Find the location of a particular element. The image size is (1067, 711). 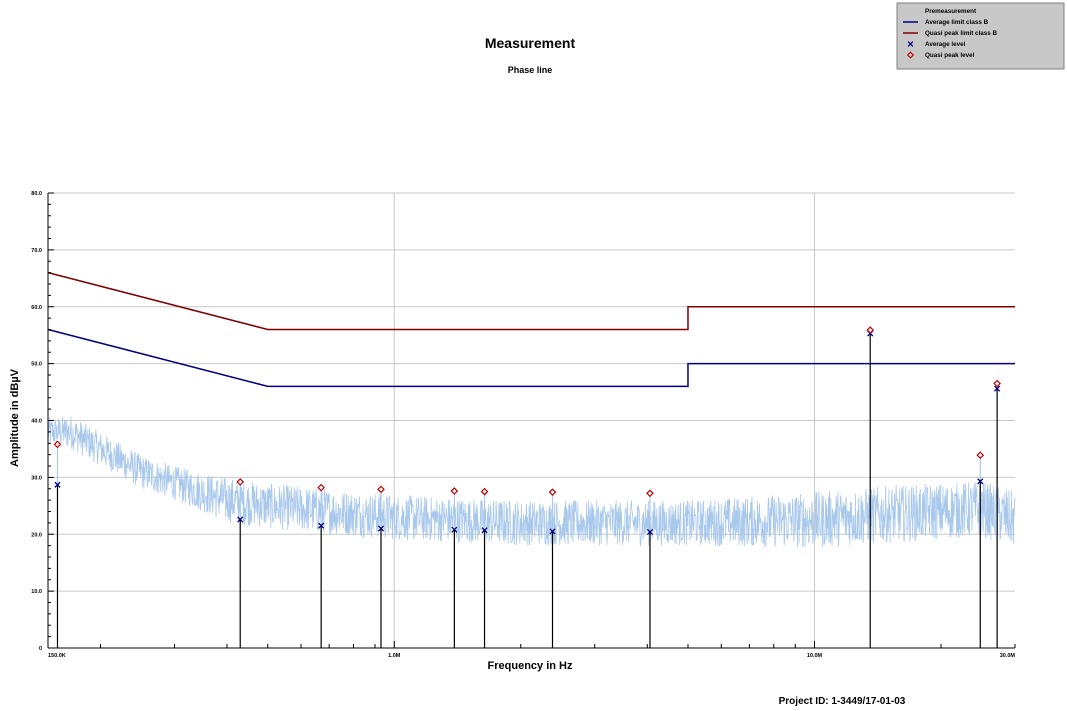

legend-label: Quasi peak level is located at coordinates (950, 55).